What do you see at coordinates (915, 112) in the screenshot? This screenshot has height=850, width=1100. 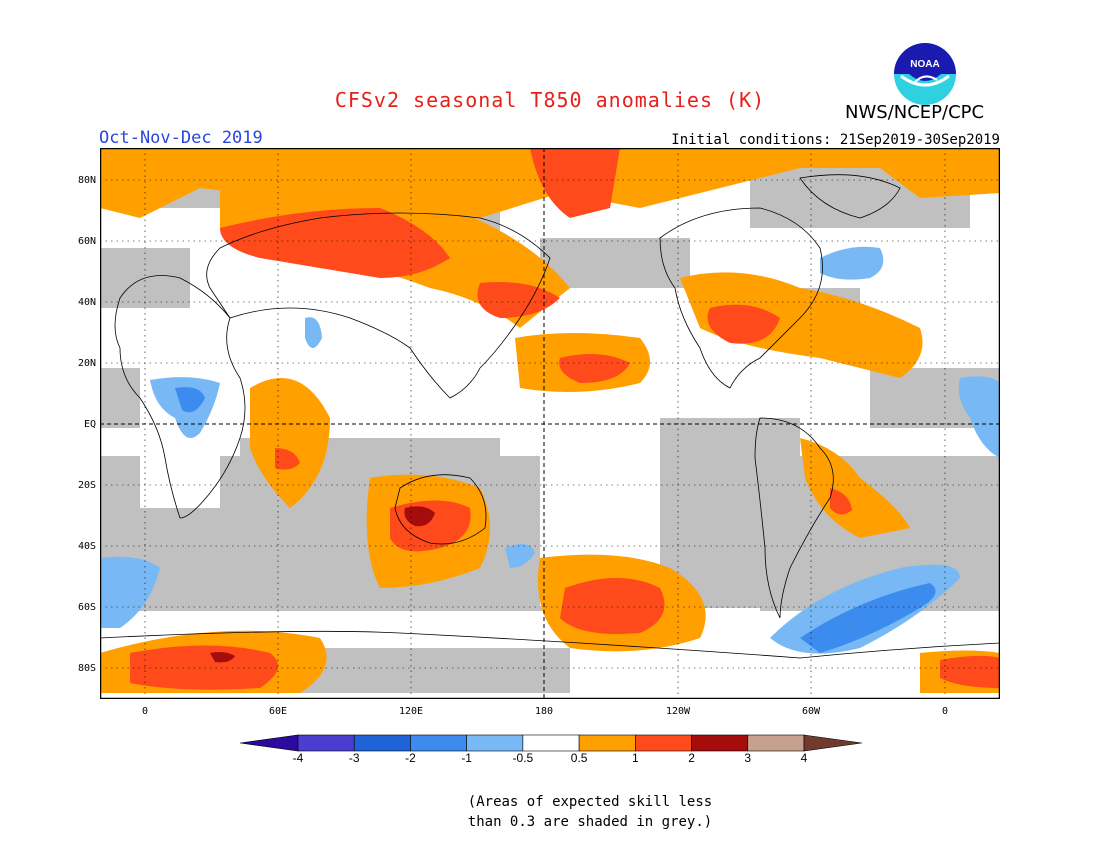 I see `agency-label: NWS/NCEP/CPC` at bounding box center [915, 112].